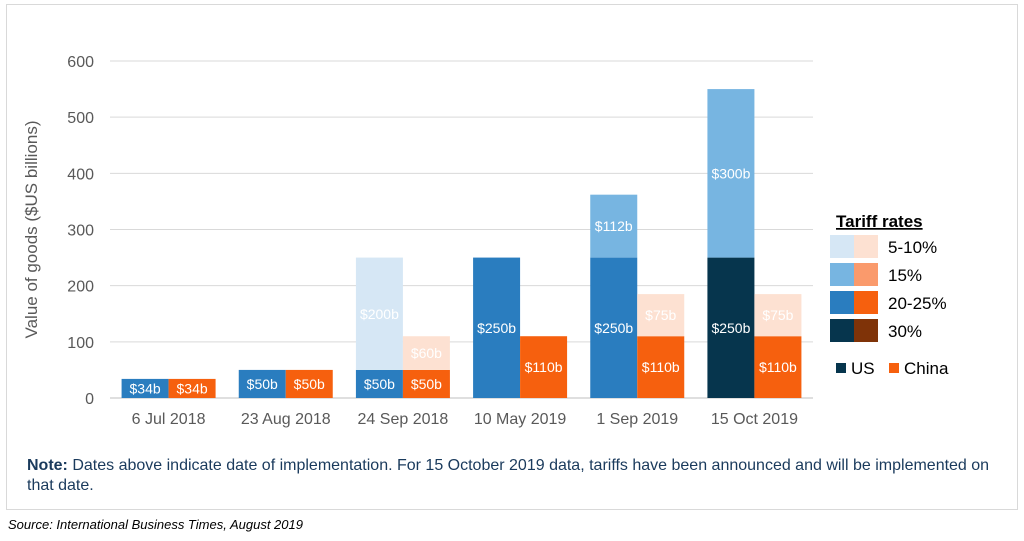 The height and width of the screenshot is (541, 1024). Describe the element at coordinates (403, 419) in the screenshot. I see `x-tick-label: 24 Sep 2018` at that location.